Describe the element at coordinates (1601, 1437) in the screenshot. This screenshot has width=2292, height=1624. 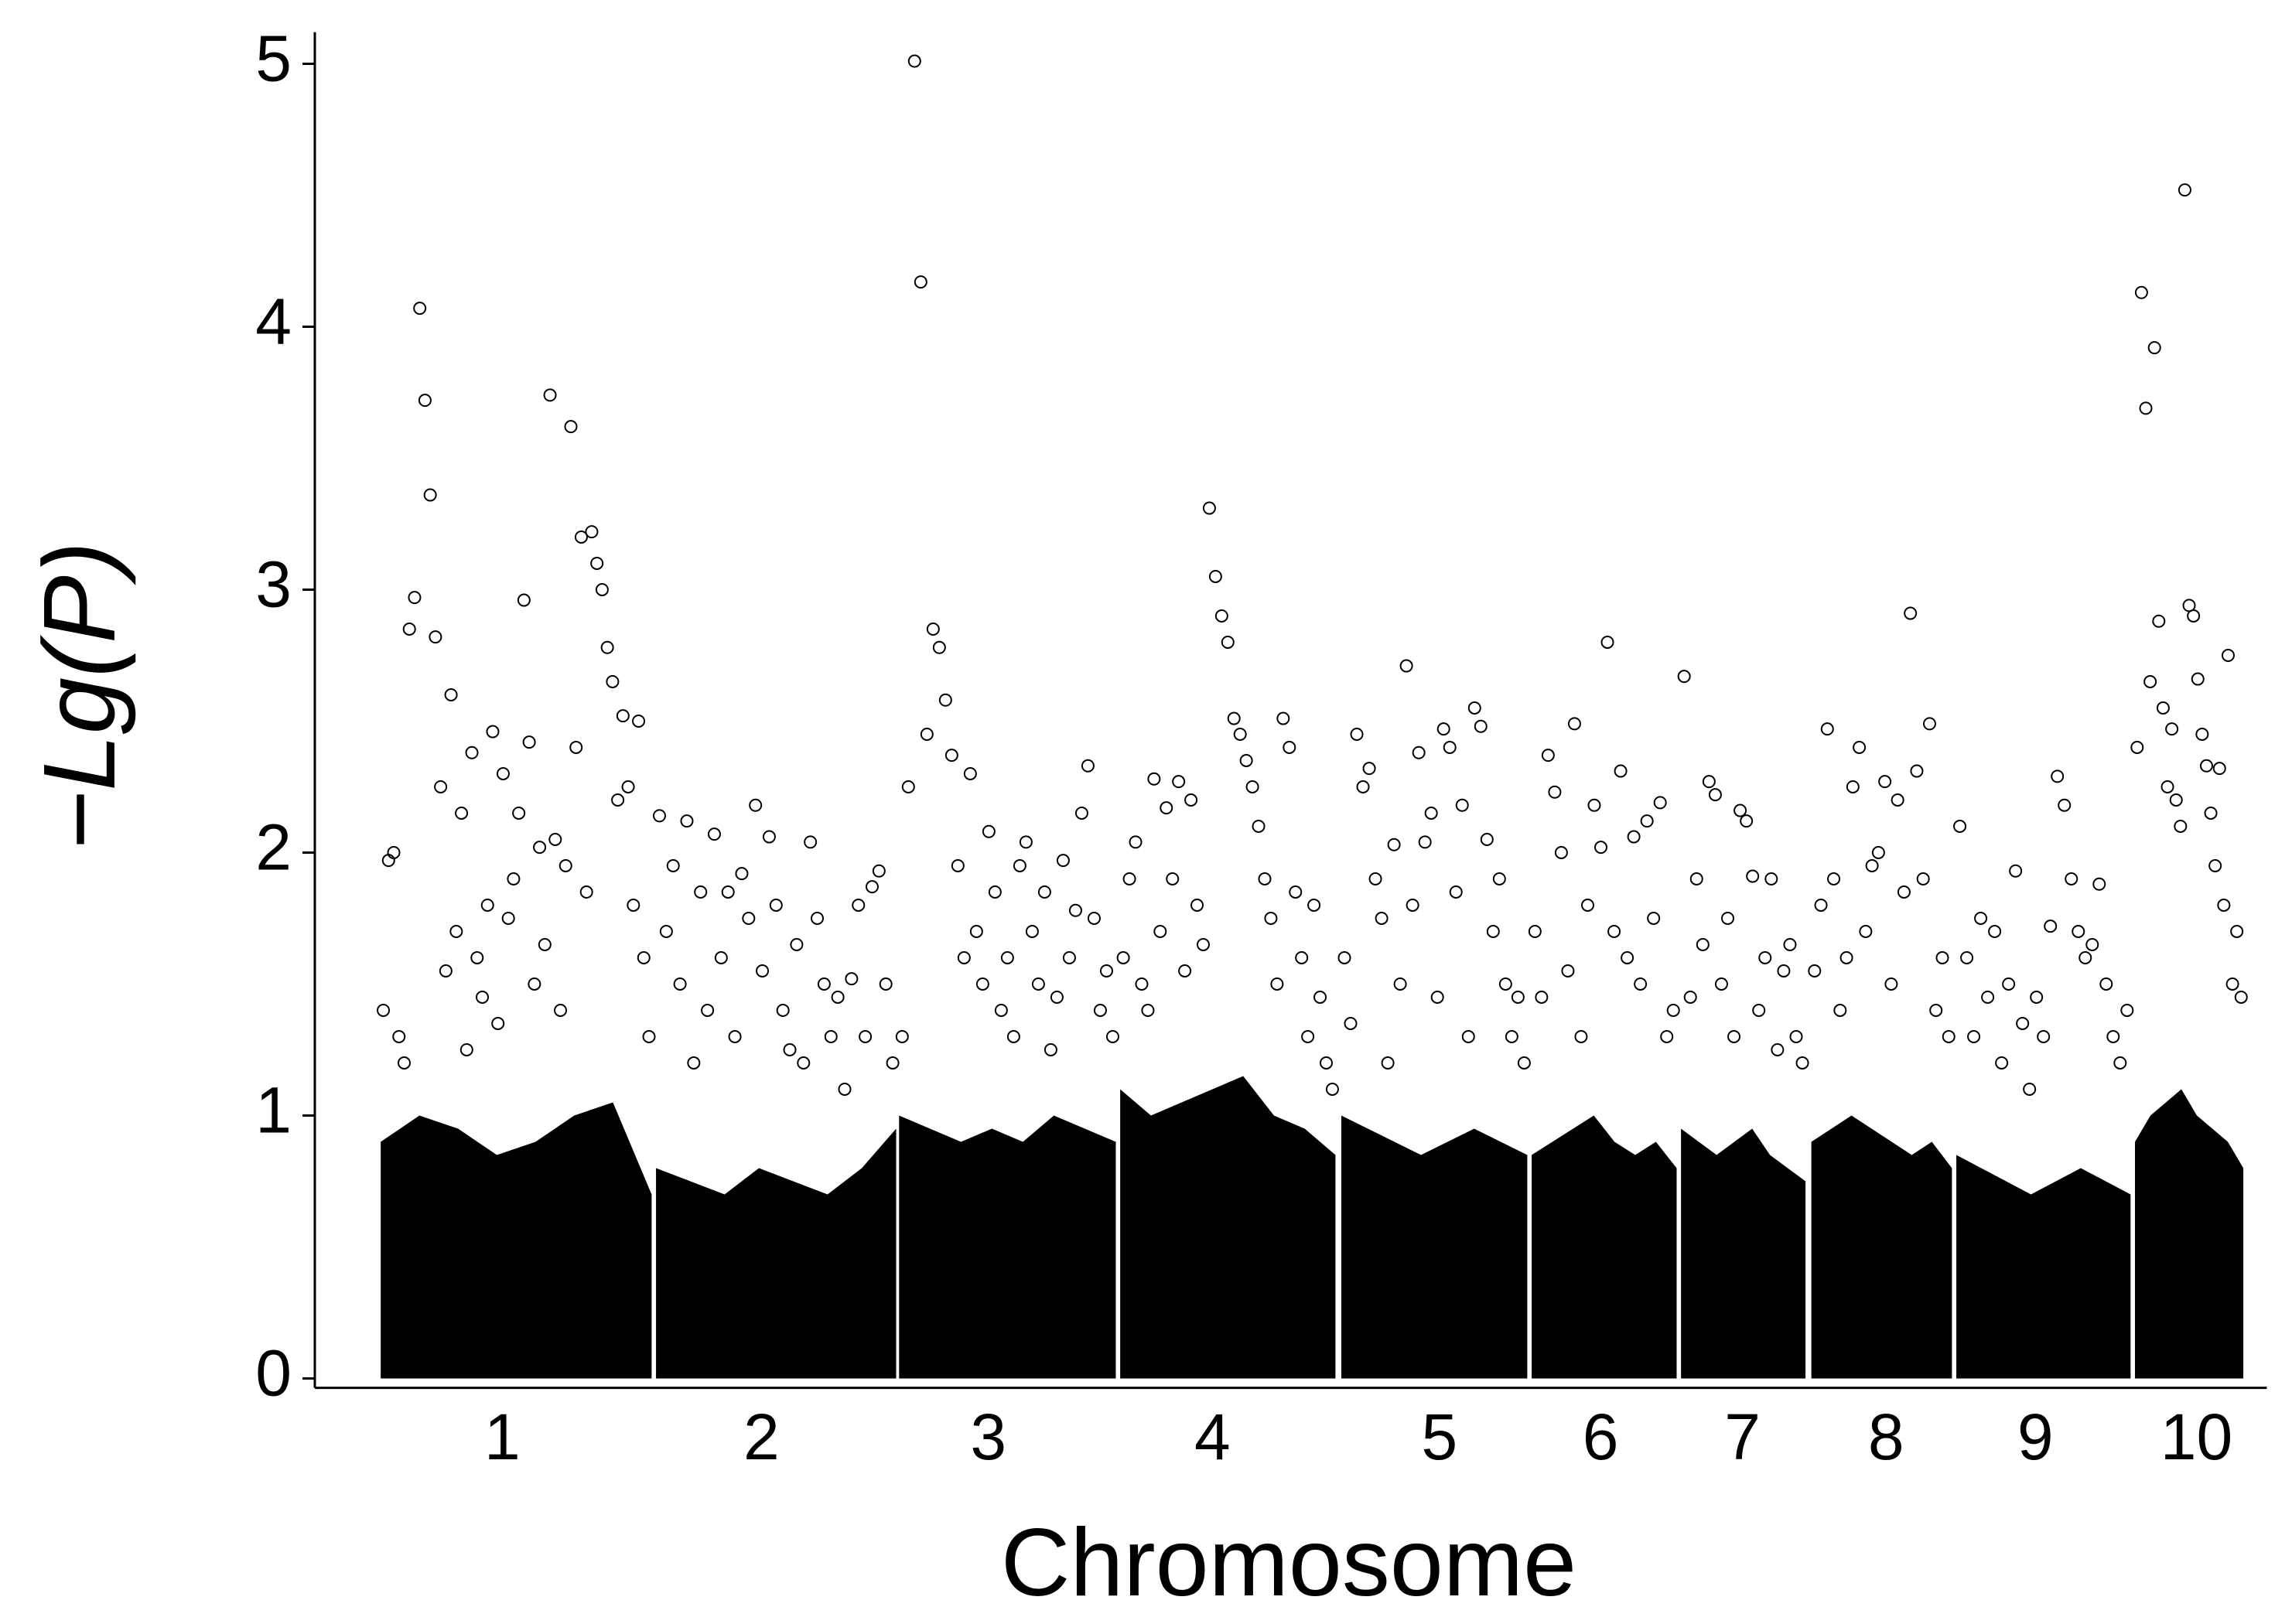
I see `x-tick-label: 6` at that location.